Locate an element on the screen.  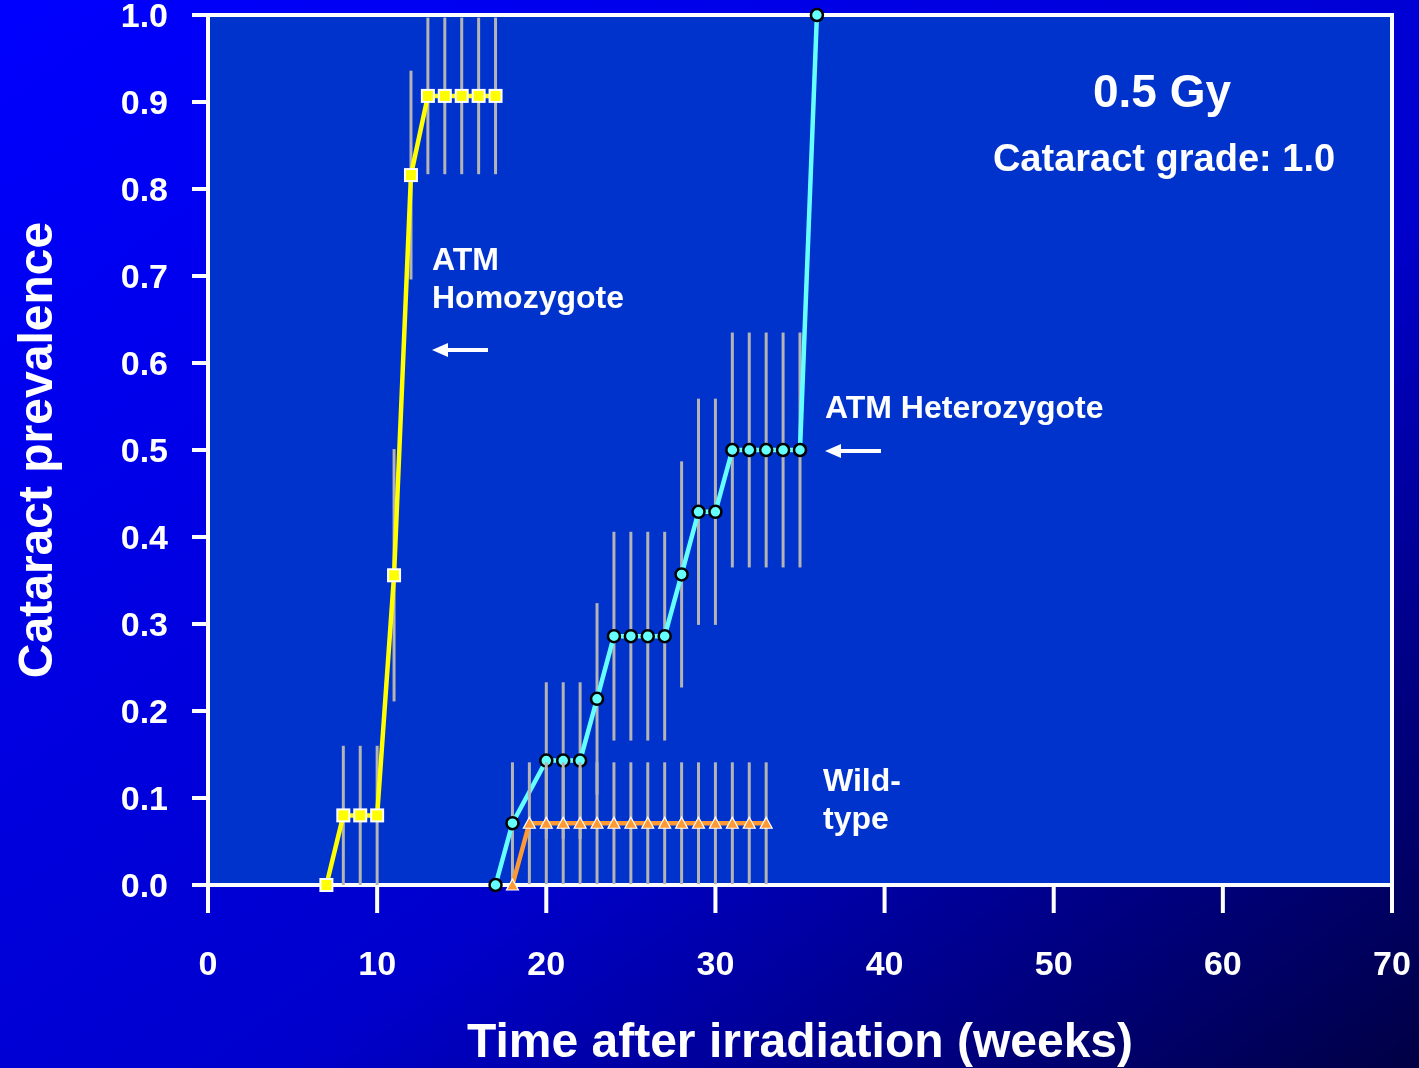
x-tick-label: 20 is located at coordinates (546, 963).